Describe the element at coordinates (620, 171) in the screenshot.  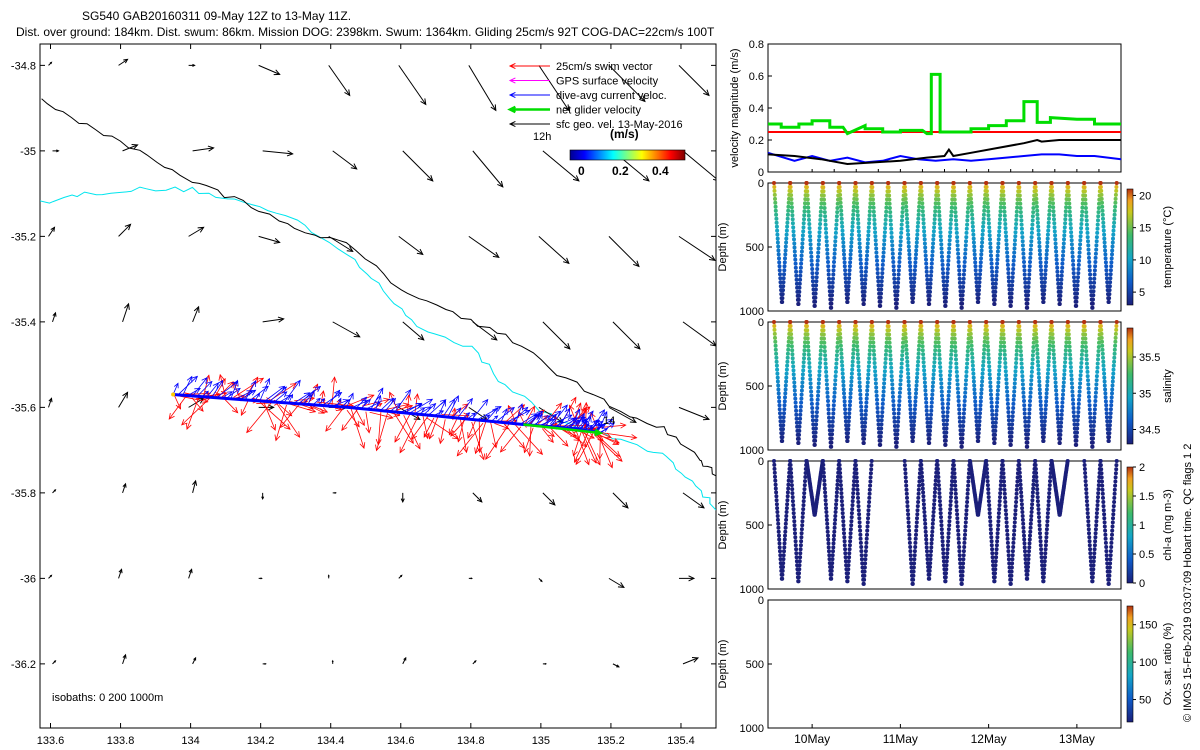
I see `colorbar-tick: 0.2` at that location.